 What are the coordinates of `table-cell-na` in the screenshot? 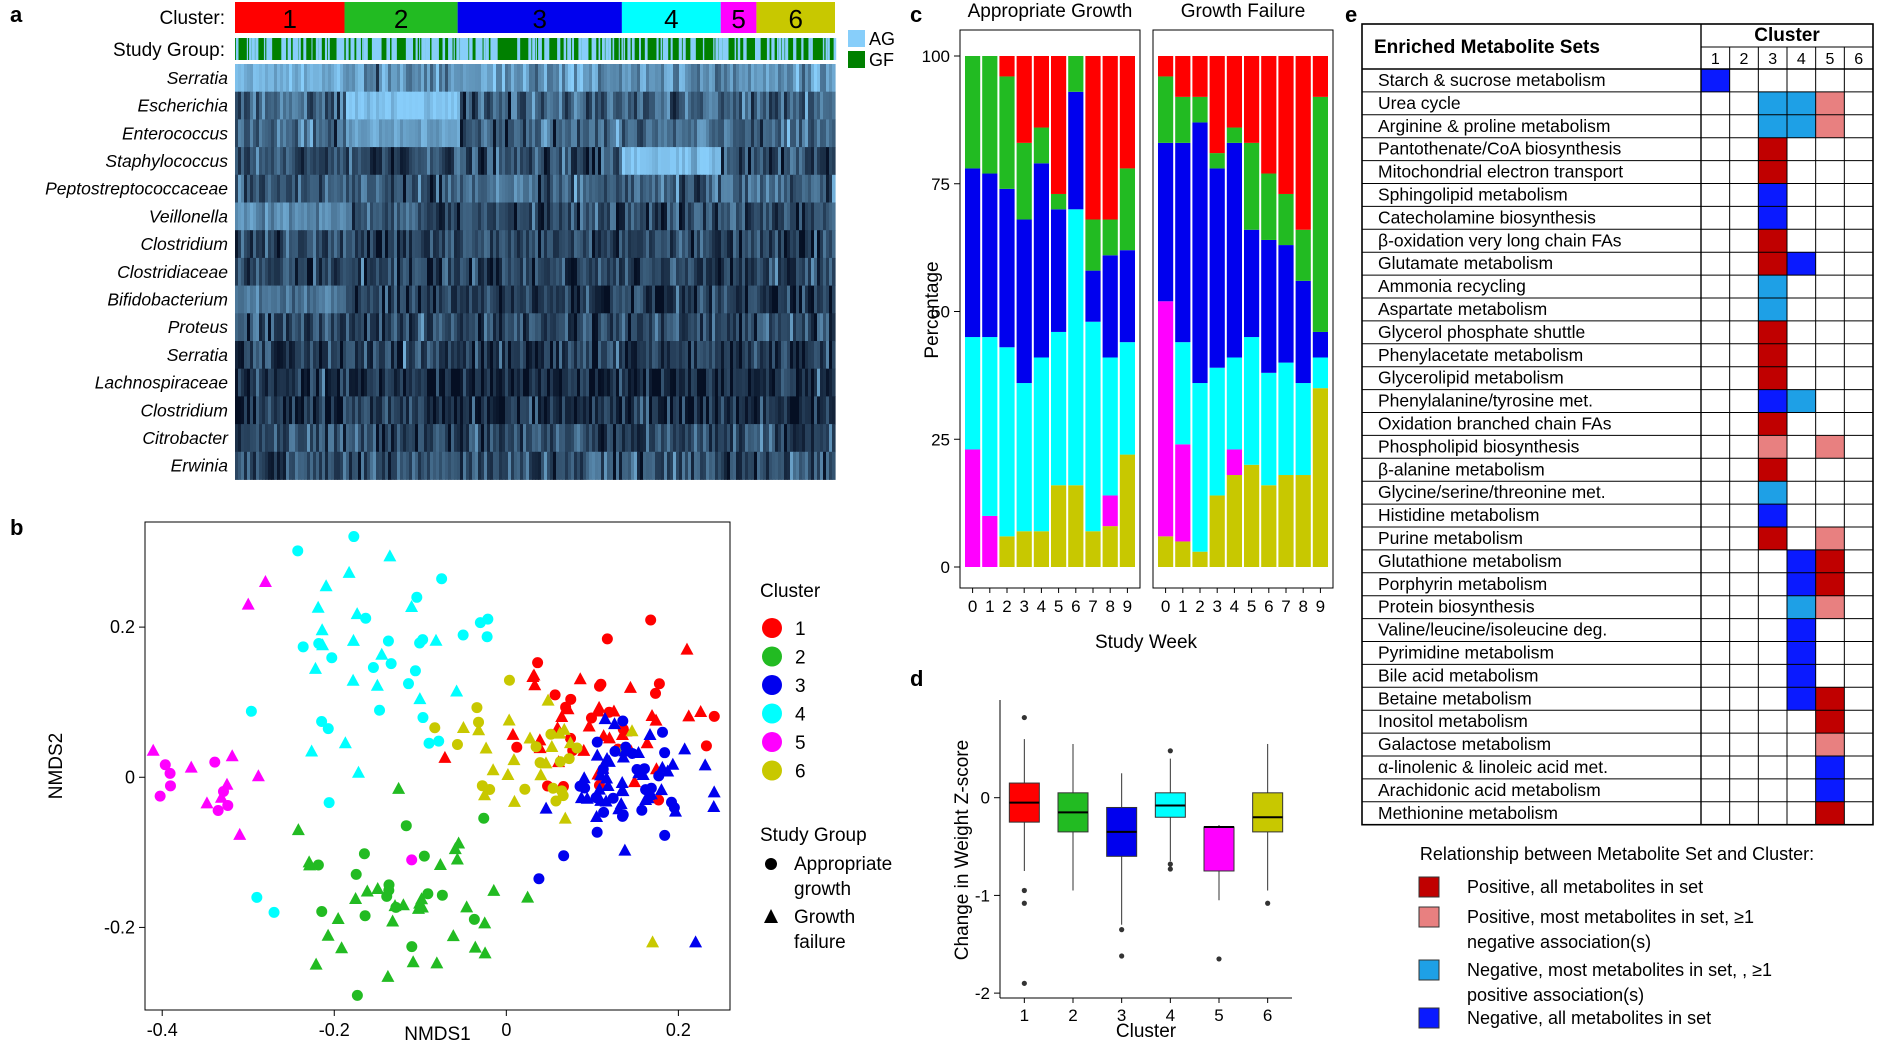 It's located at (1801, 699).